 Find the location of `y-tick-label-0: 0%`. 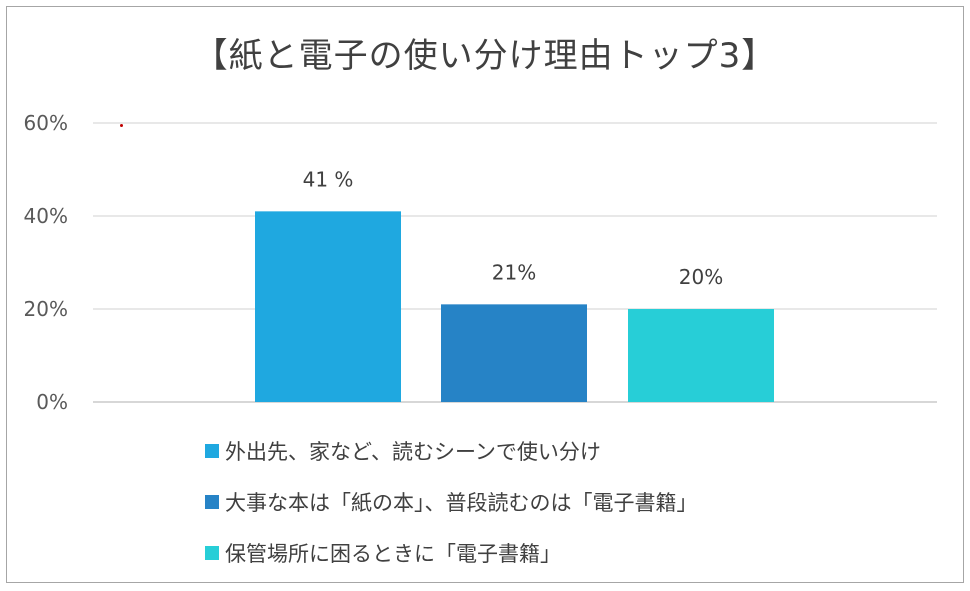

y-tick-label-0: 0% is located at coordinates (52, 402).